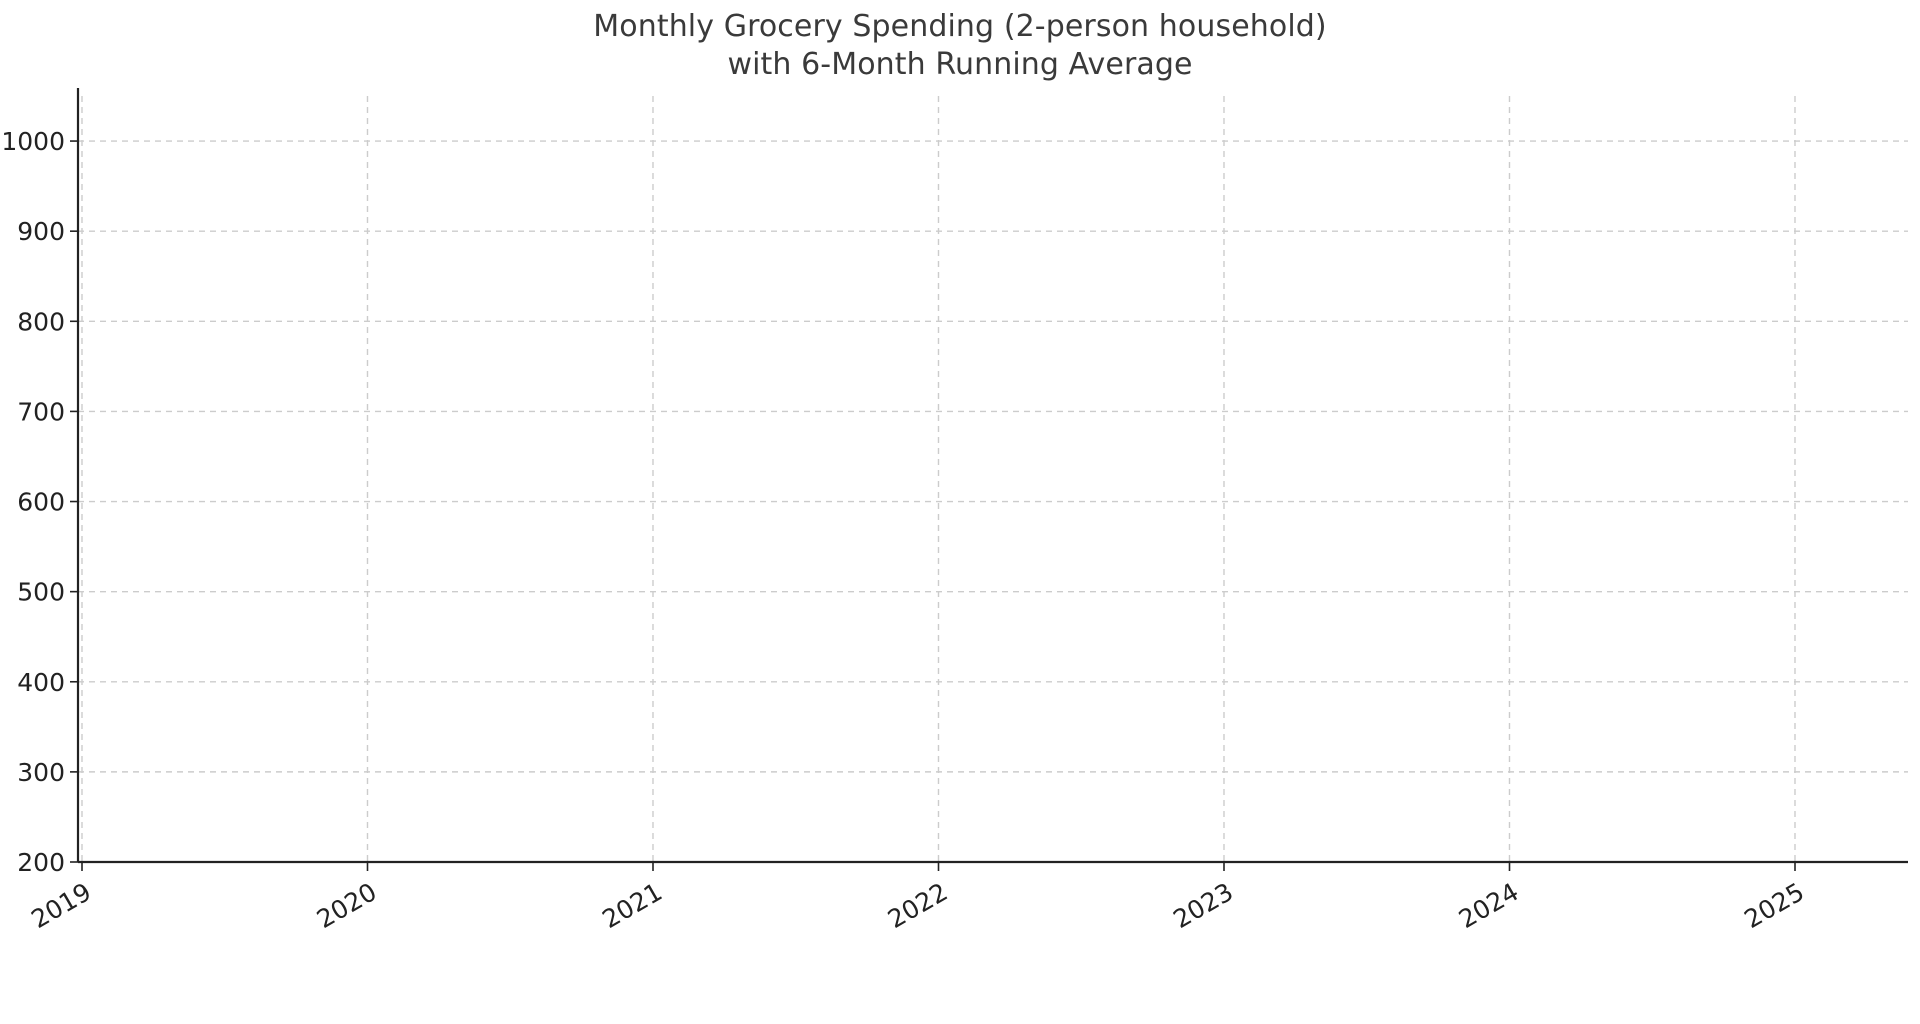  What do you see at coordinates (41, 321) in the screenshot?
I see `y-tick-label: 800` at bounding box center [41, 321].